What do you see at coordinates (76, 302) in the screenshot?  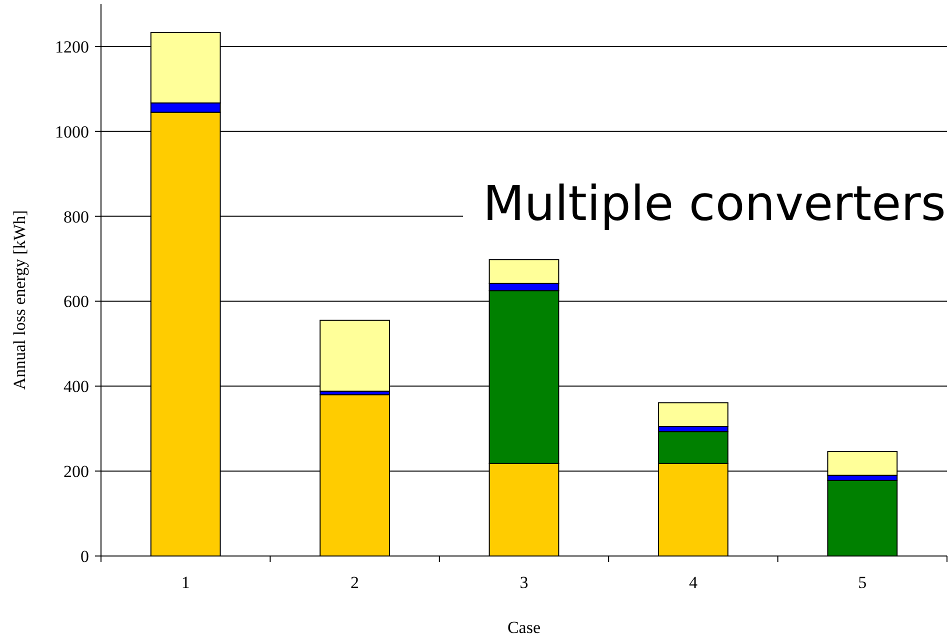 I see `y-tick-label: 600` at bounding box center [76, 302].